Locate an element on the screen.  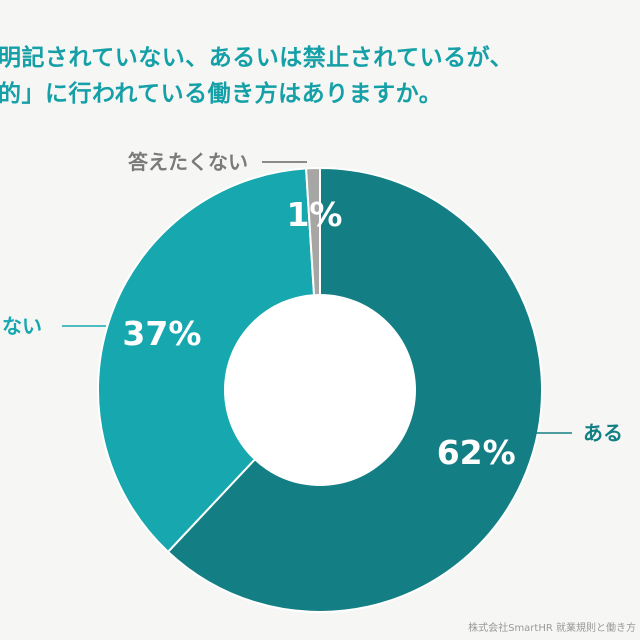
slice-value-label-no-answer: 1% is located at coordinates (314, 214).